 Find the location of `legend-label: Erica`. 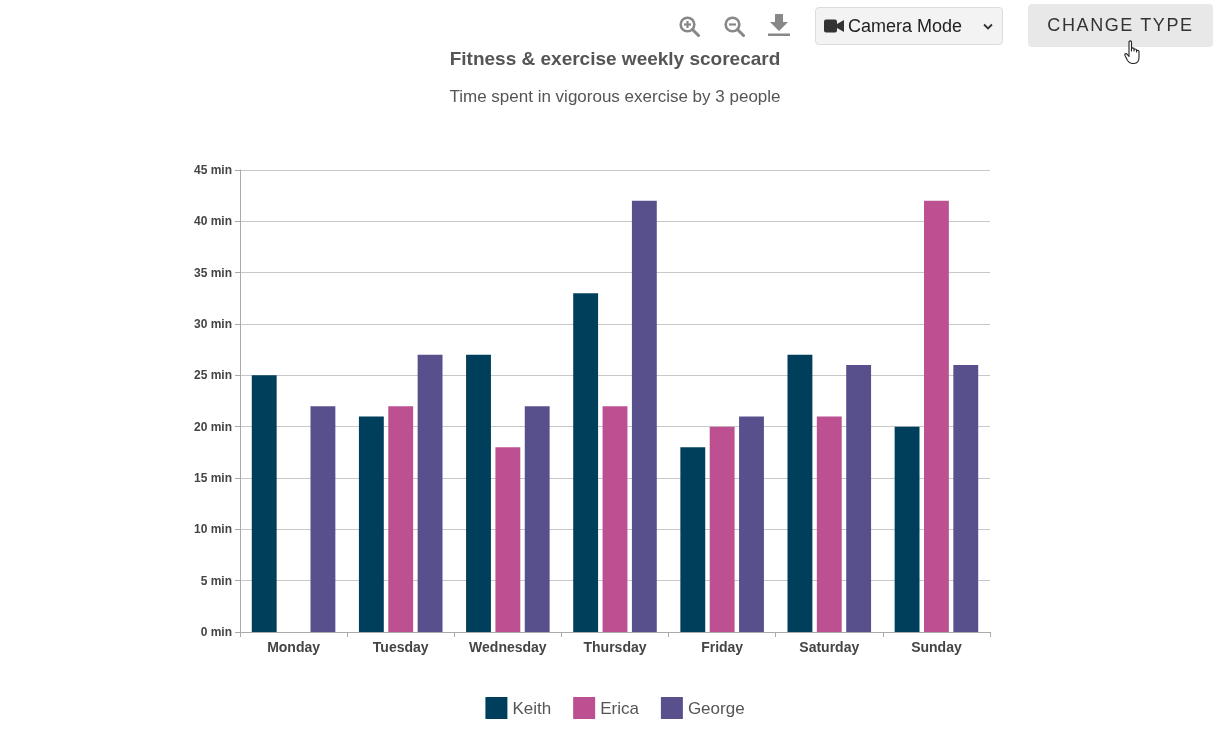

legend-label: Erica is located at coordinates (620, 708).